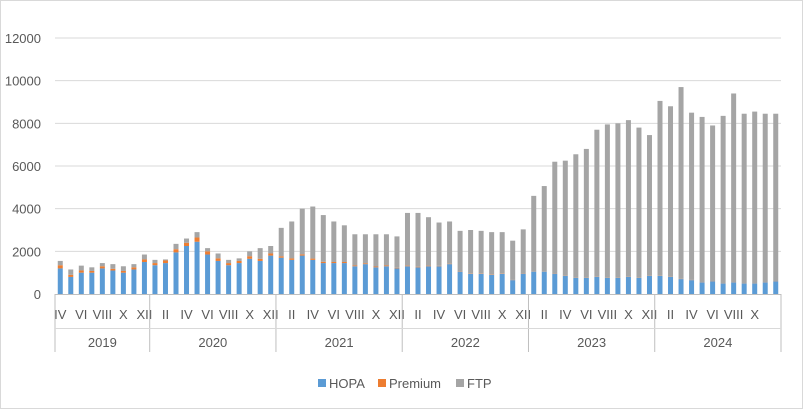 This screenshot has width=803, height=413. What do you see at coordinates (339, 342) in the screenshot?
I see `year-label: 2021` at bounding box center [339, 342].